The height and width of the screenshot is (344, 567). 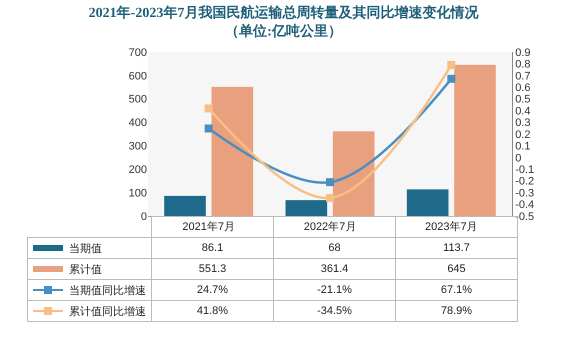 I want to click on x-tick-label: 2023年7月, so click(x=451, y=227).